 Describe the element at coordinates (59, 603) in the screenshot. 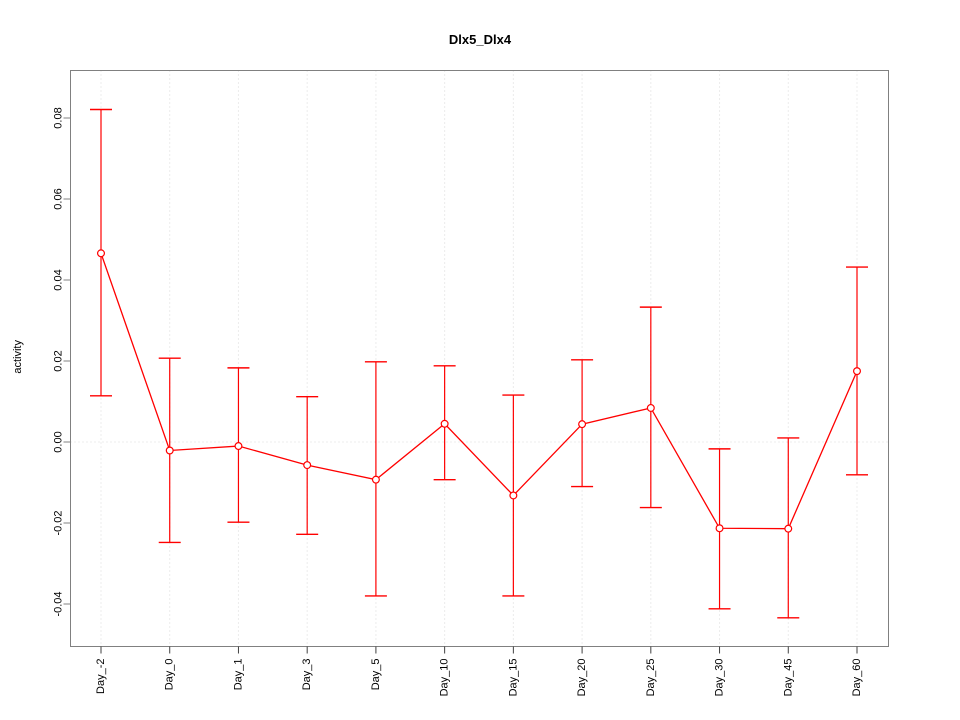

I see `y-tick-label: -0.04` at that location.